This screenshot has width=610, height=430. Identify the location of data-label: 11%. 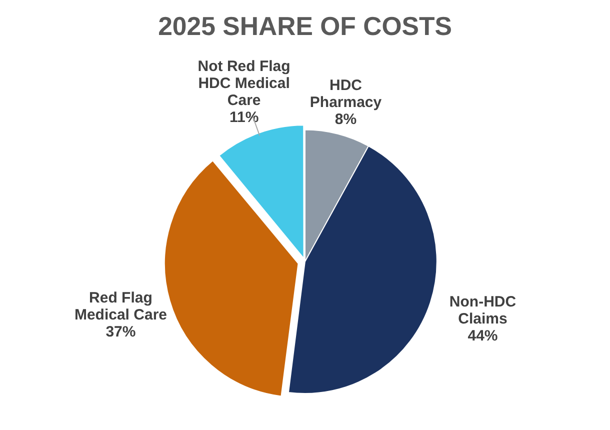
(244, 117).